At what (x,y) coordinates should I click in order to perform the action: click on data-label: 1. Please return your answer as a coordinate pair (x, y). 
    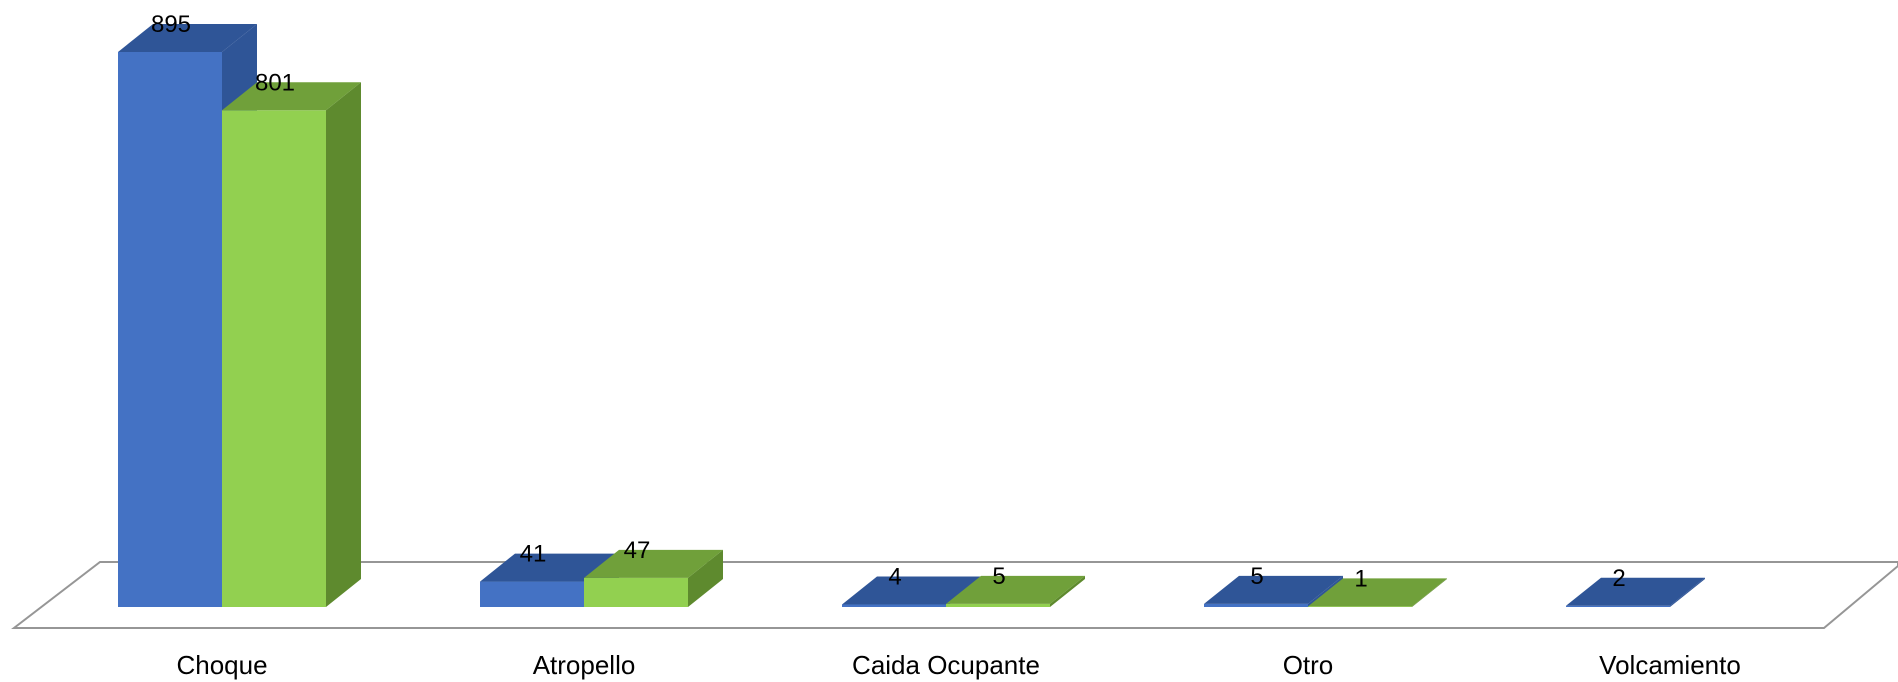
    Looking at the image, I should click on (1360, 578).